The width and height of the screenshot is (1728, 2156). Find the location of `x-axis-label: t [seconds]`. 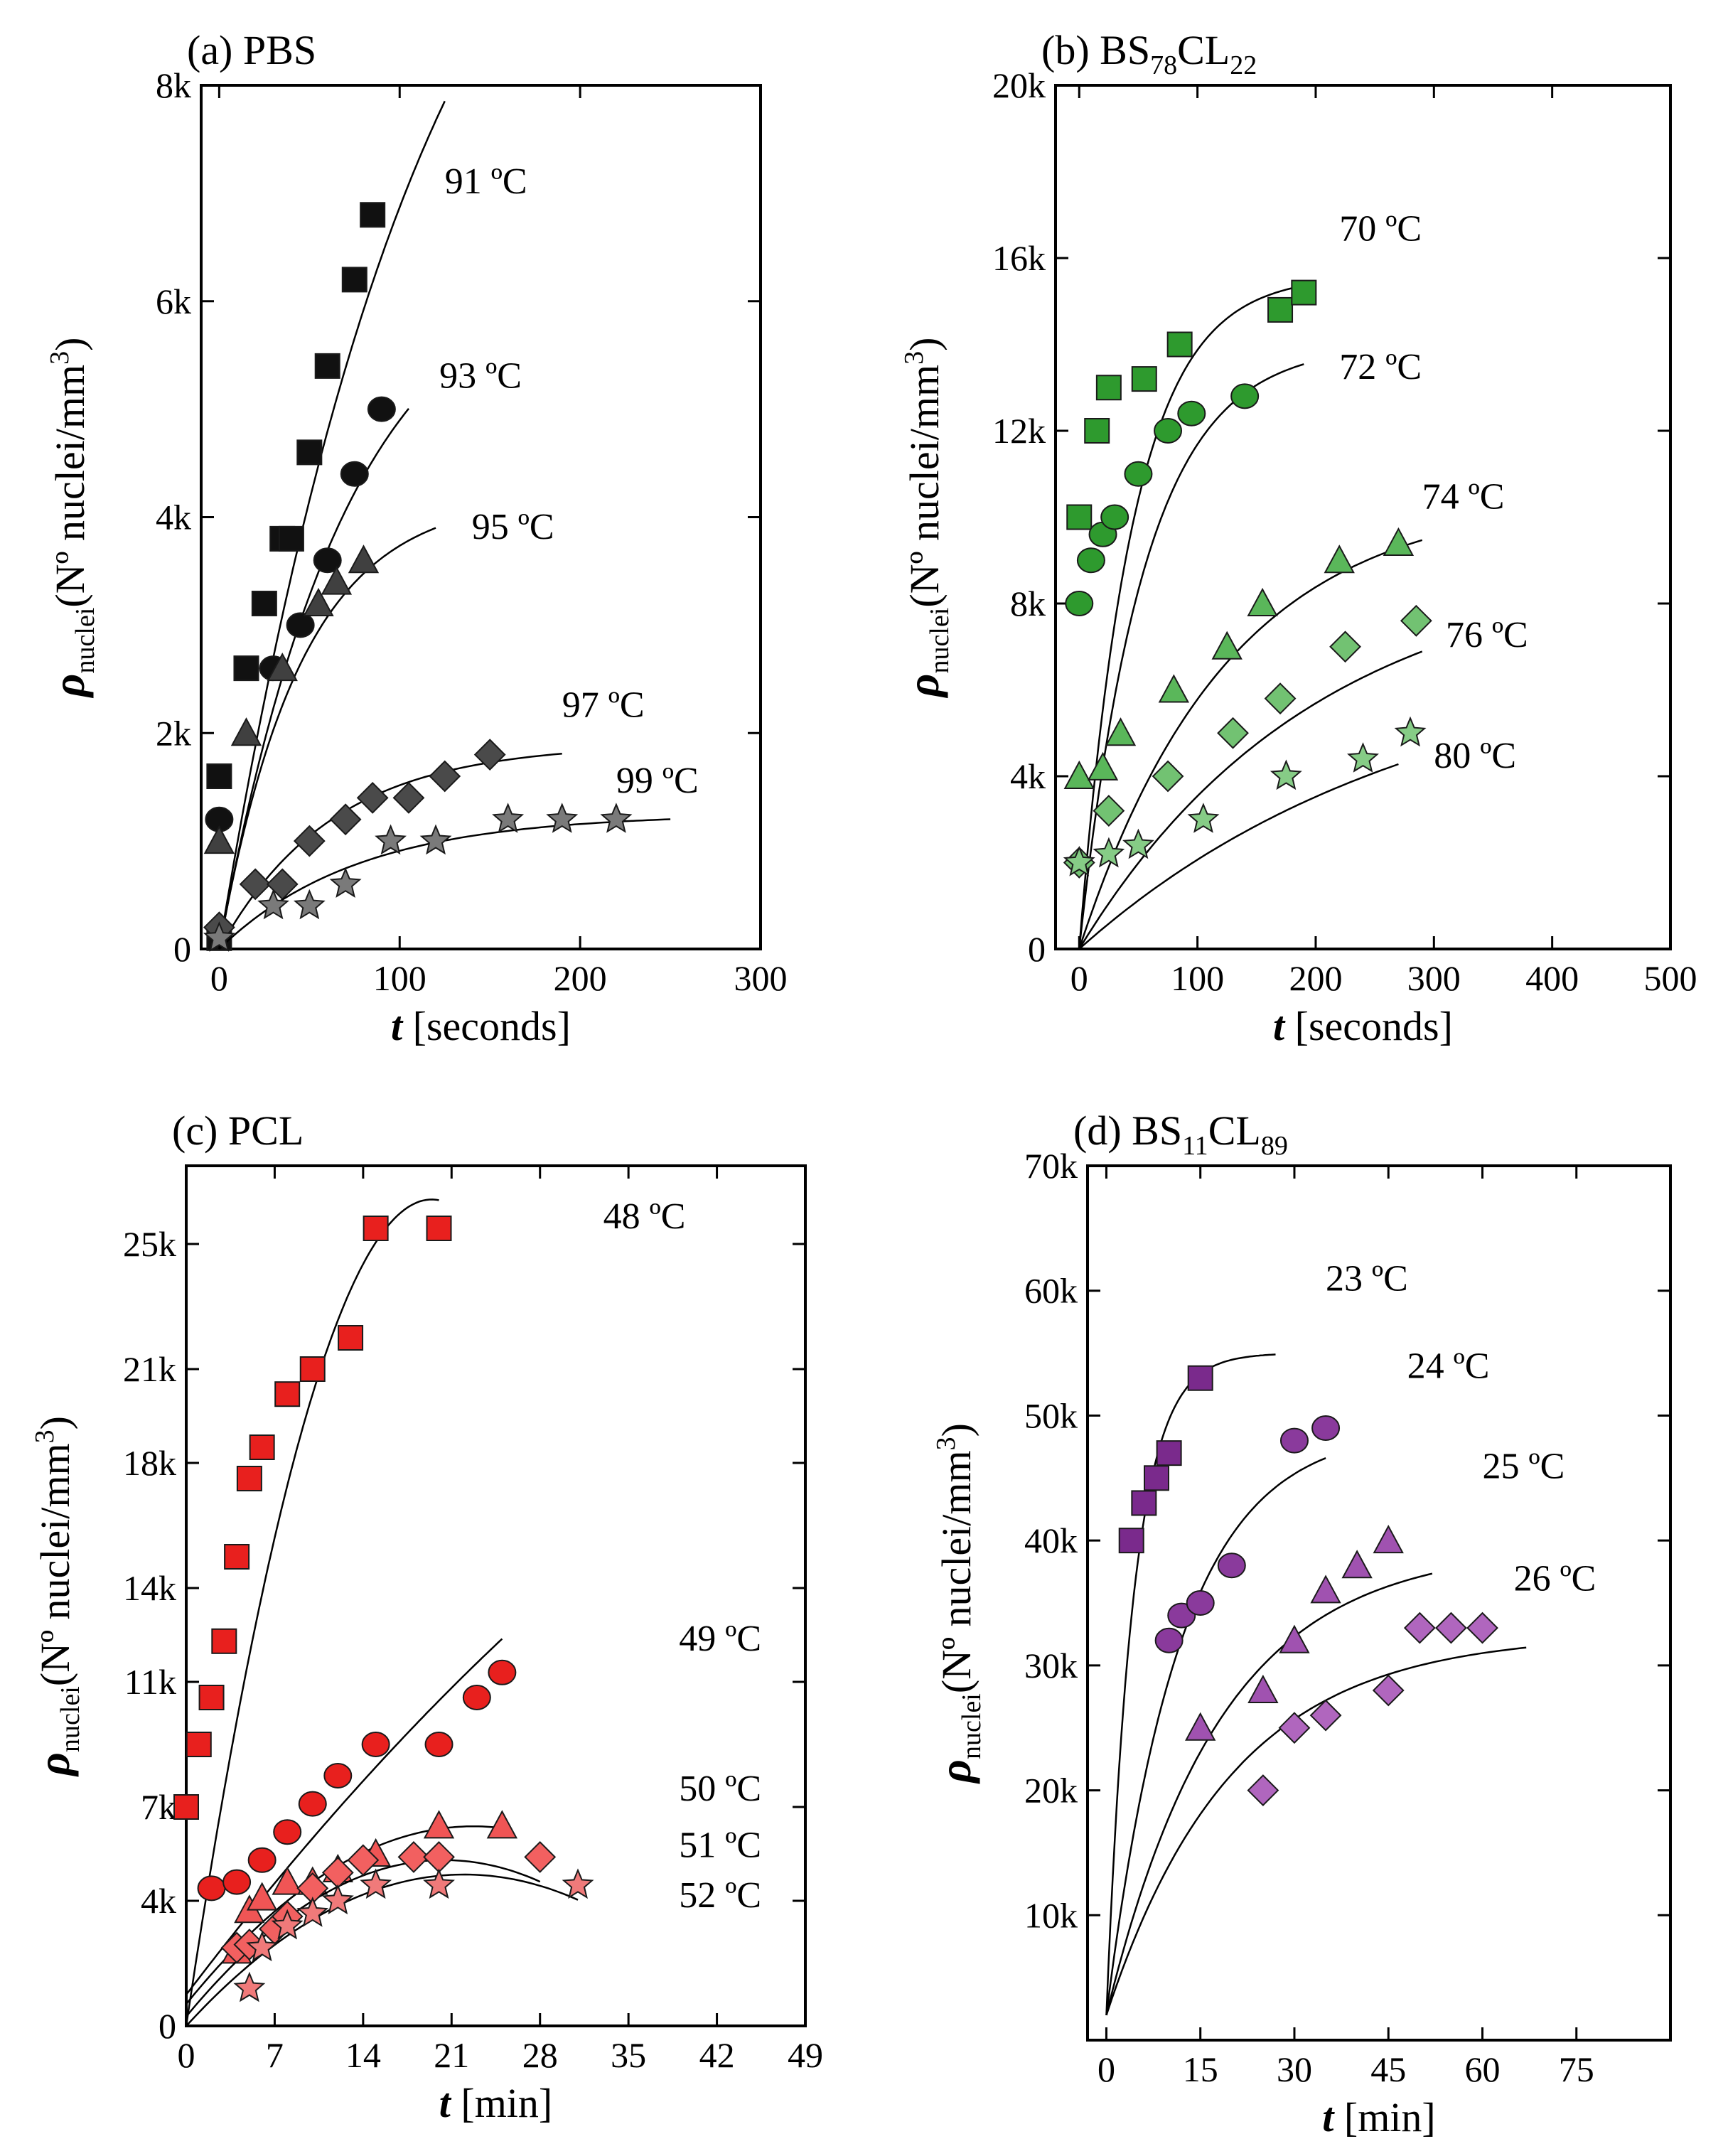

x-axis-label: t [seconds] is located at coordinates (481, 1026).